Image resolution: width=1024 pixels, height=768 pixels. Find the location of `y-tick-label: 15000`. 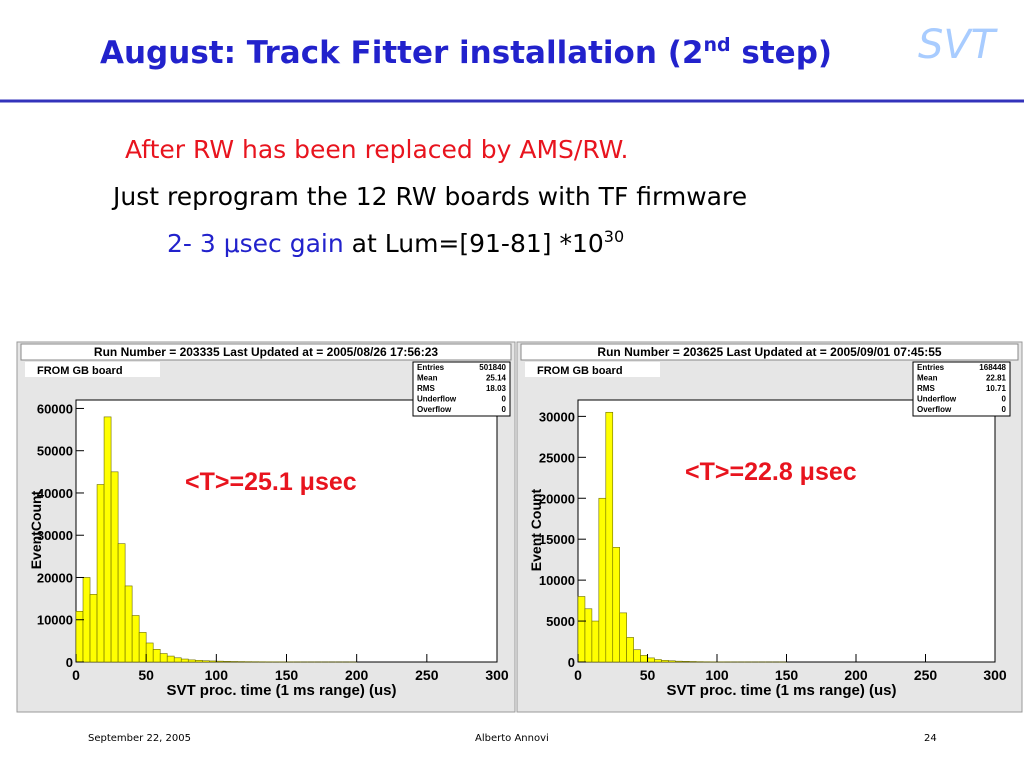

y-tick-label: 15000 is located at coordinates (557, 539).